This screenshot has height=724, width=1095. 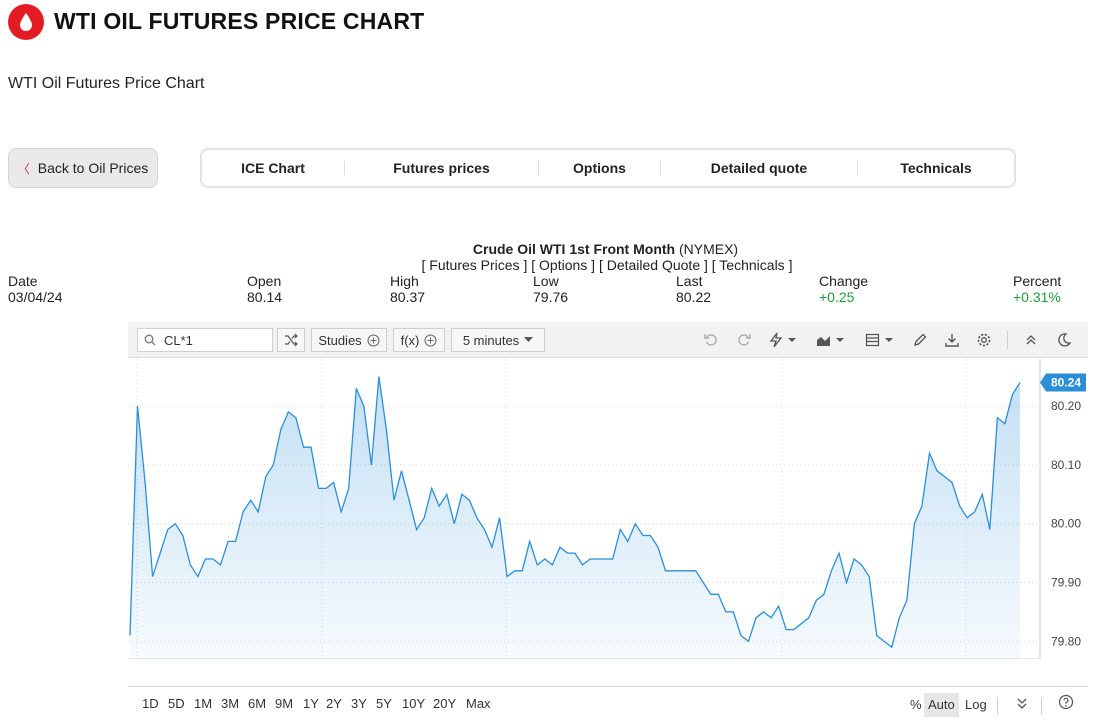 I want to click on y-tick-label: 79.90, so click(x=1066, y=583).